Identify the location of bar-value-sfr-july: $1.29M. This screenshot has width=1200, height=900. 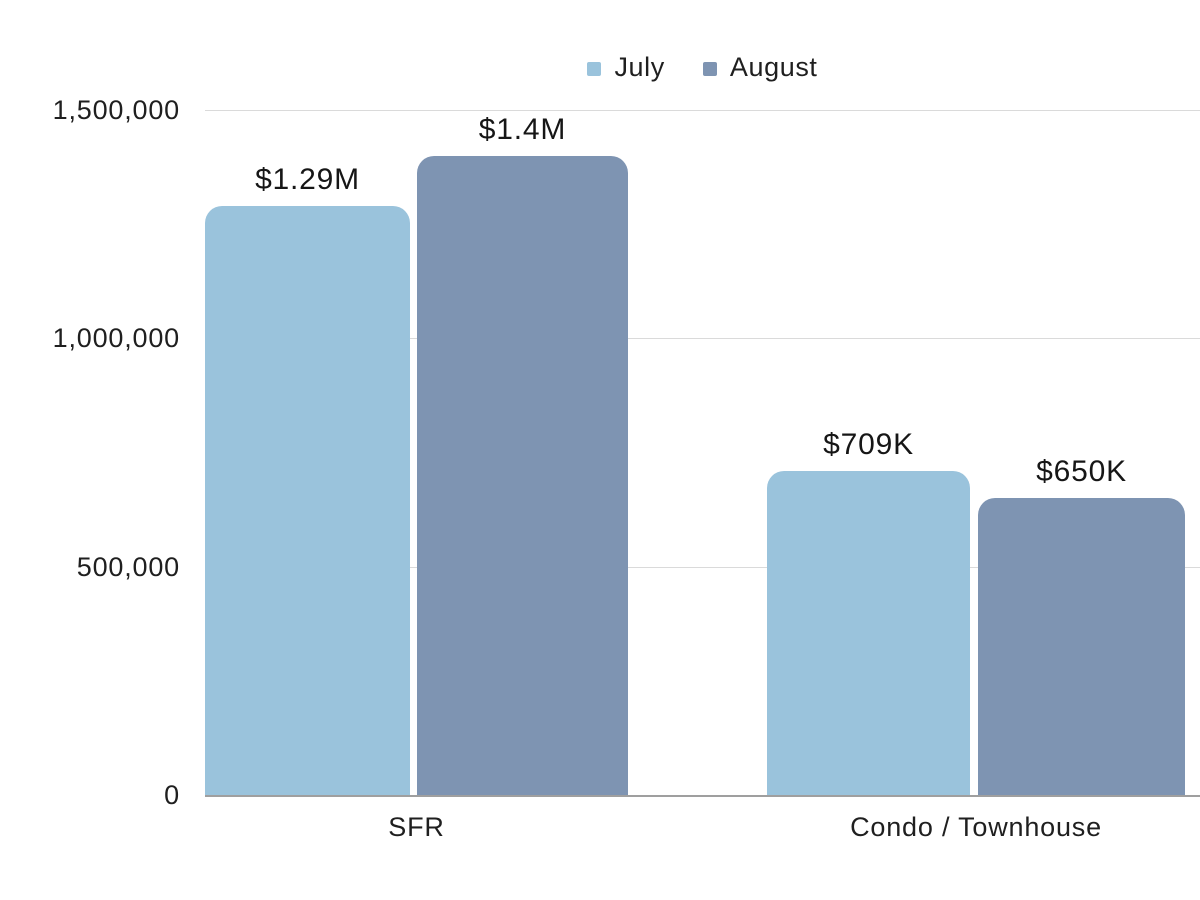
(307, 179).